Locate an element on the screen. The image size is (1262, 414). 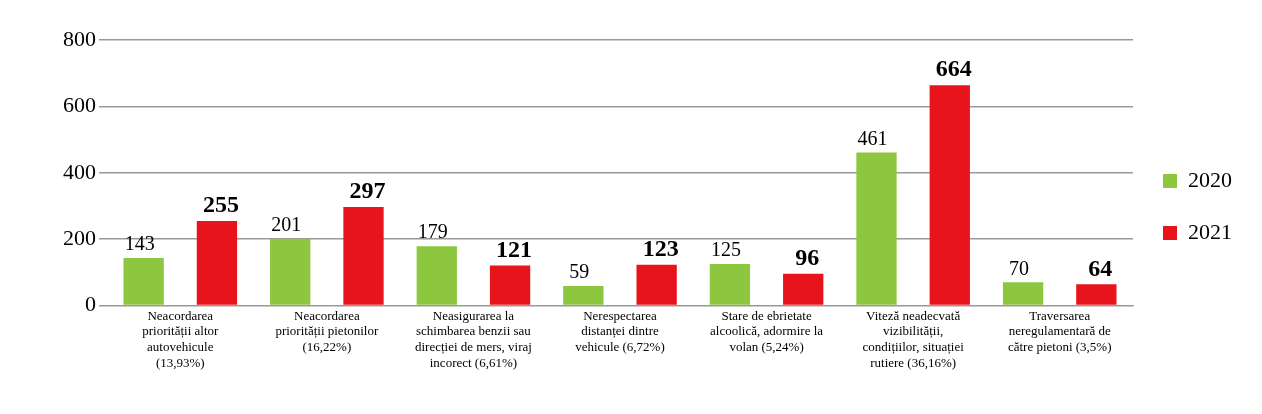
data-label: 255 is located at coordinates (220, 204).